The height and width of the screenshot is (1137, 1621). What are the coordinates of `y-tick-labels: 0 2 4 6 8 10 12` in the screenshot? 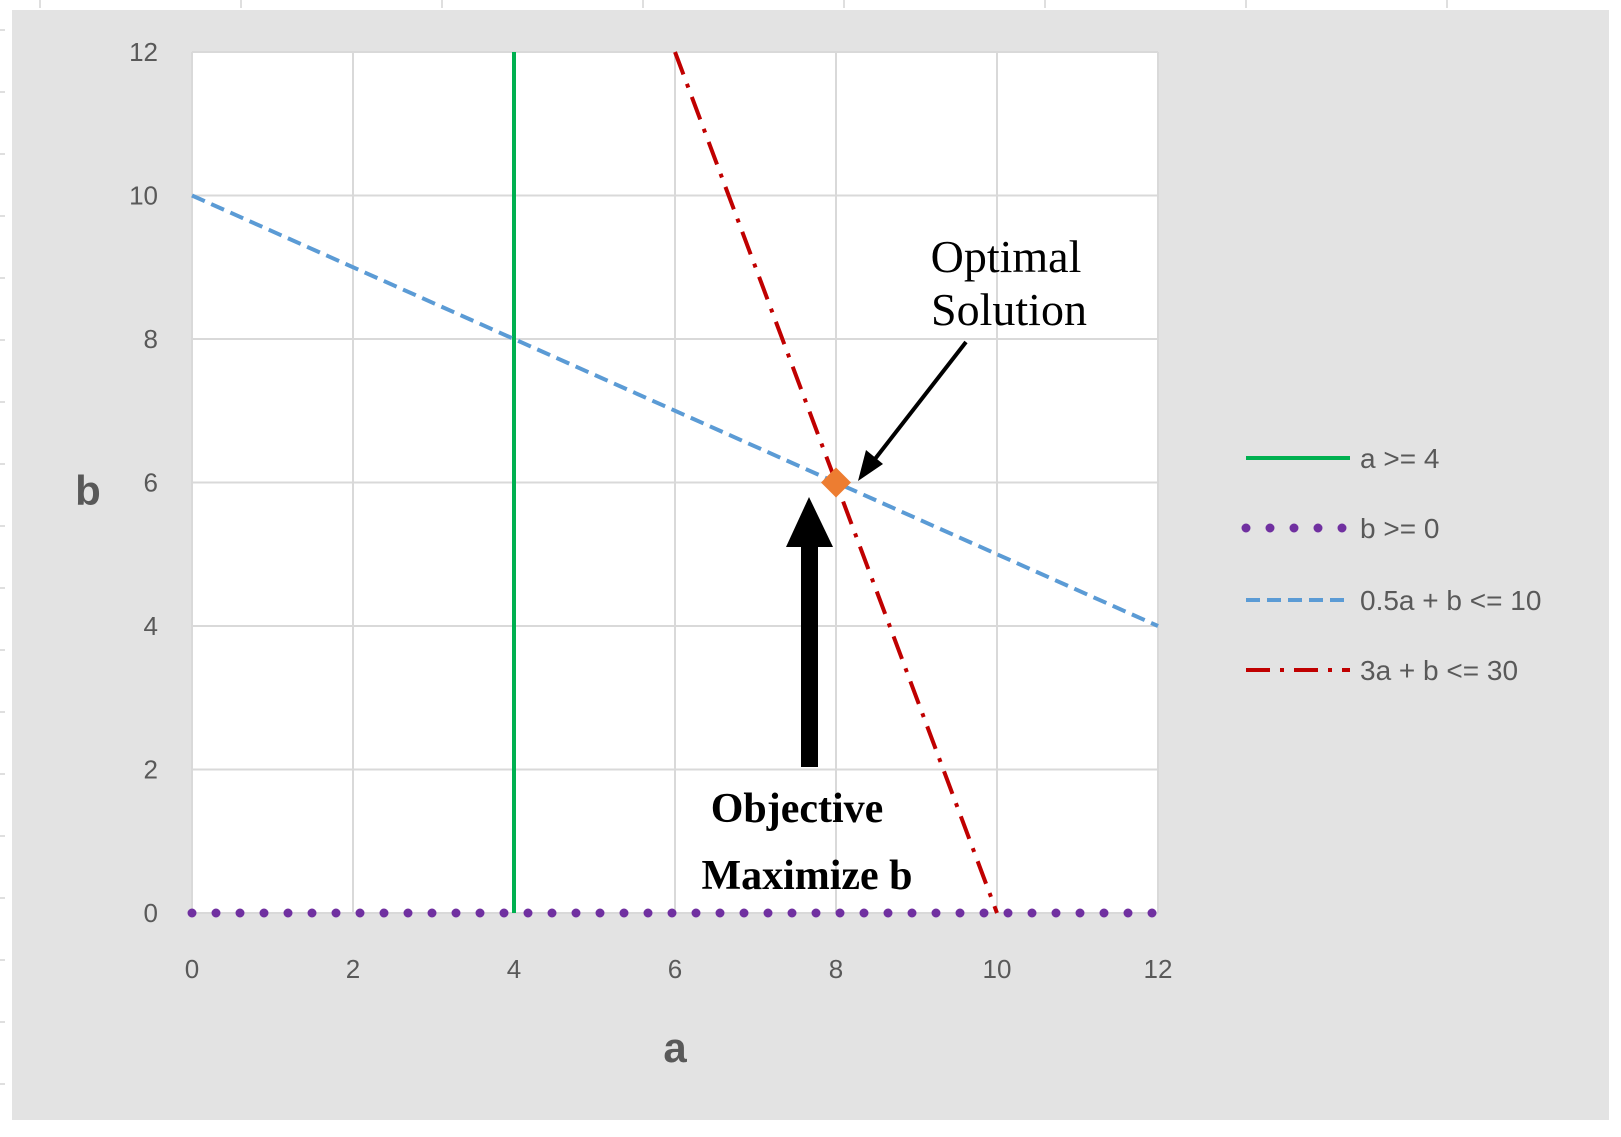 It's located at (143, 482).